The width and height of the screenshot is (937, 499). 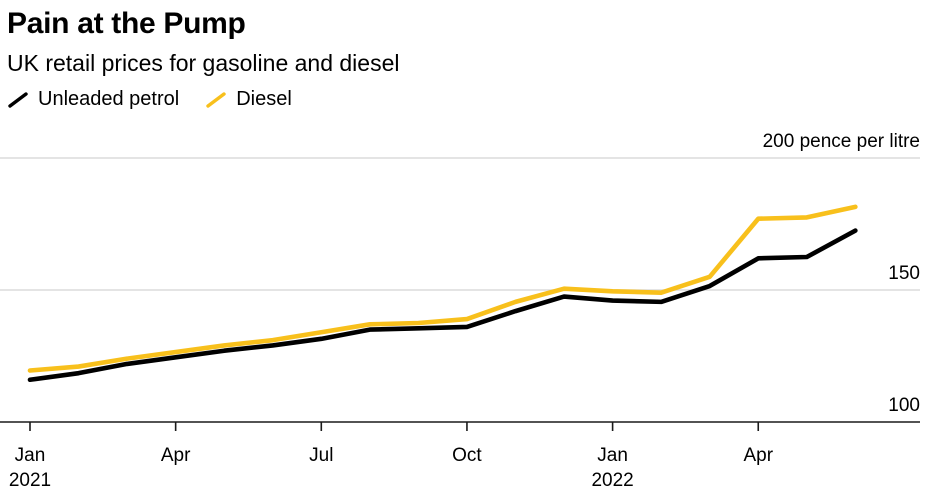 What do you see at coordinates (467, 455) in the screenshot?
I see `x-axis-label: Oct` at bounding box center [467, 455].